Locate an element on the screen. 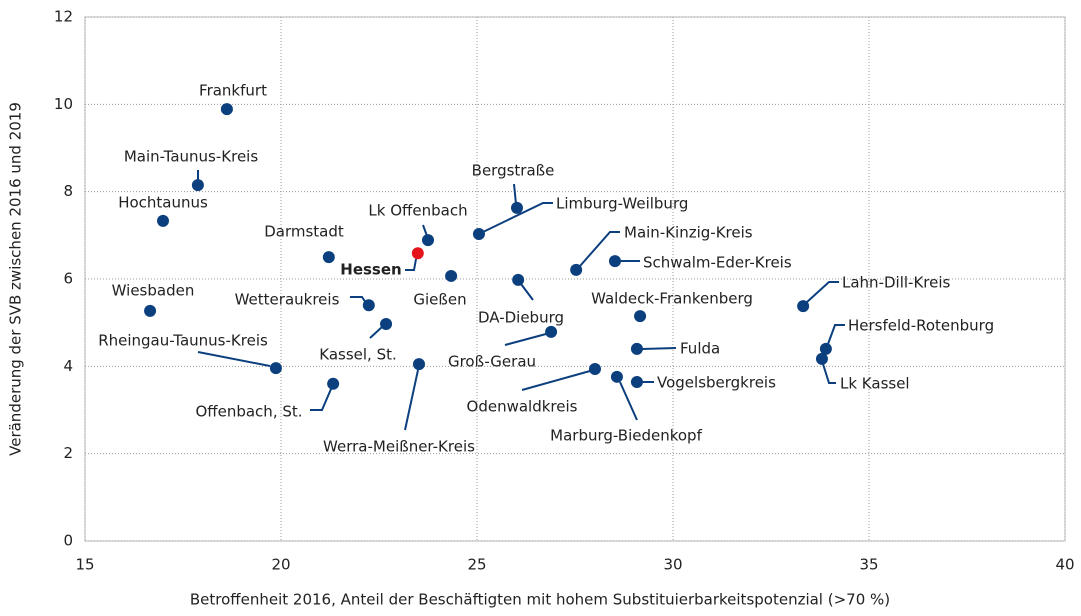 Image resolution: width=1081 pixels, height=616 pixels. point-label: Rheingau-Taunus-Kreis is located at coordinates (183, 341).